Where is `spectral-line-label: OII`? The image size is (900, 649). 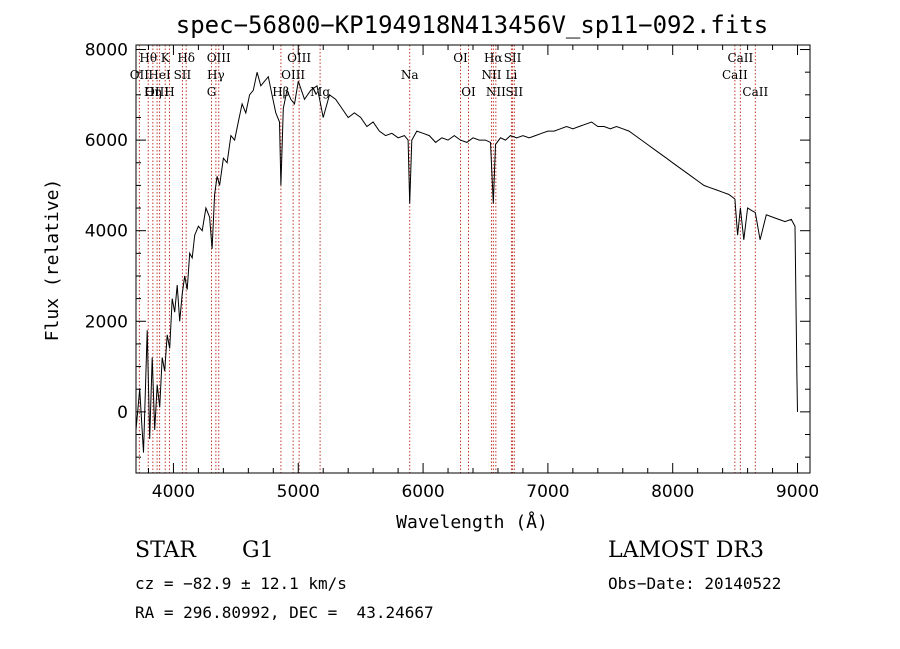 spectral-line-label: OII is located at coordinates (140, 75).